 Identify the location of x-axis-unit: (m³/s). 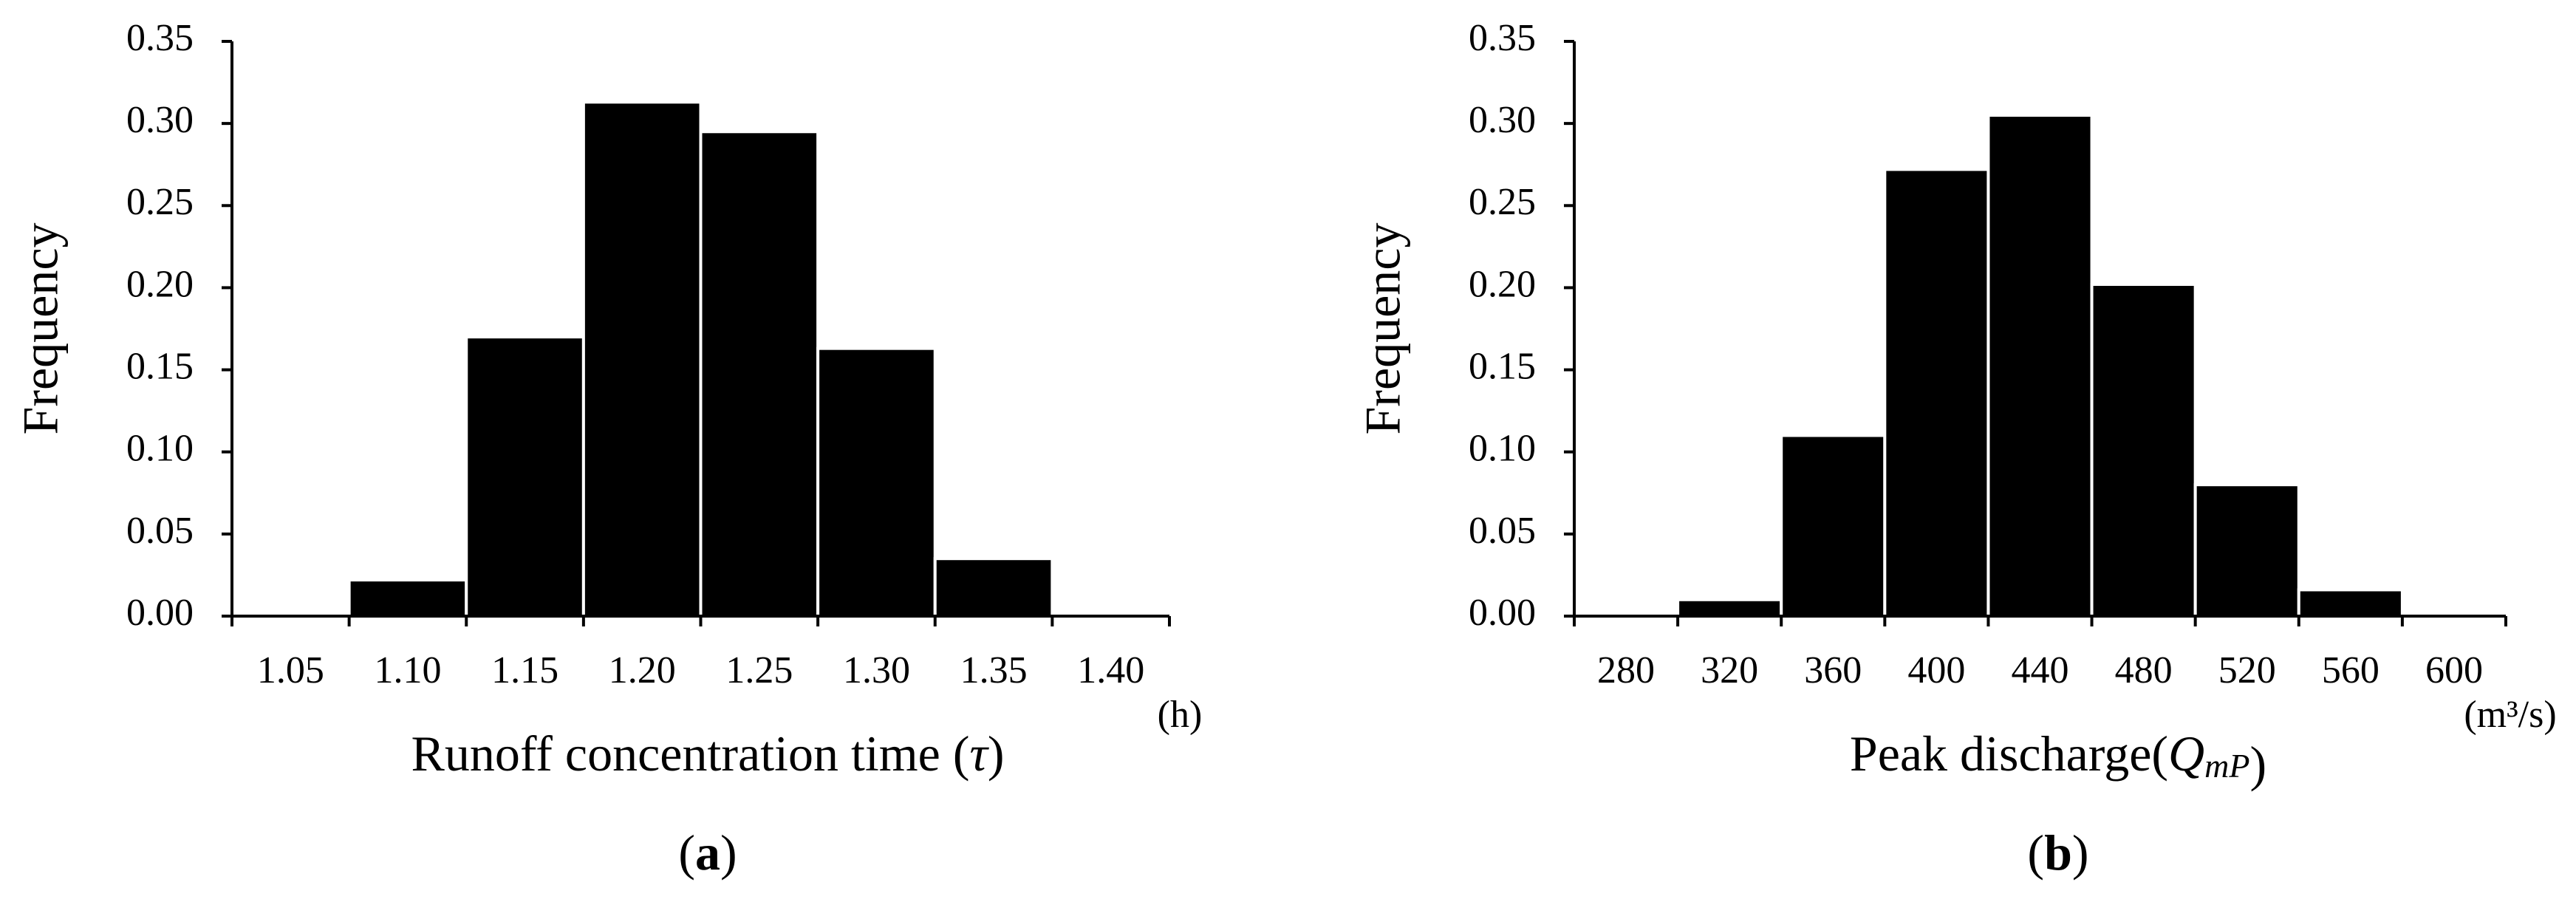
(2510, 715).